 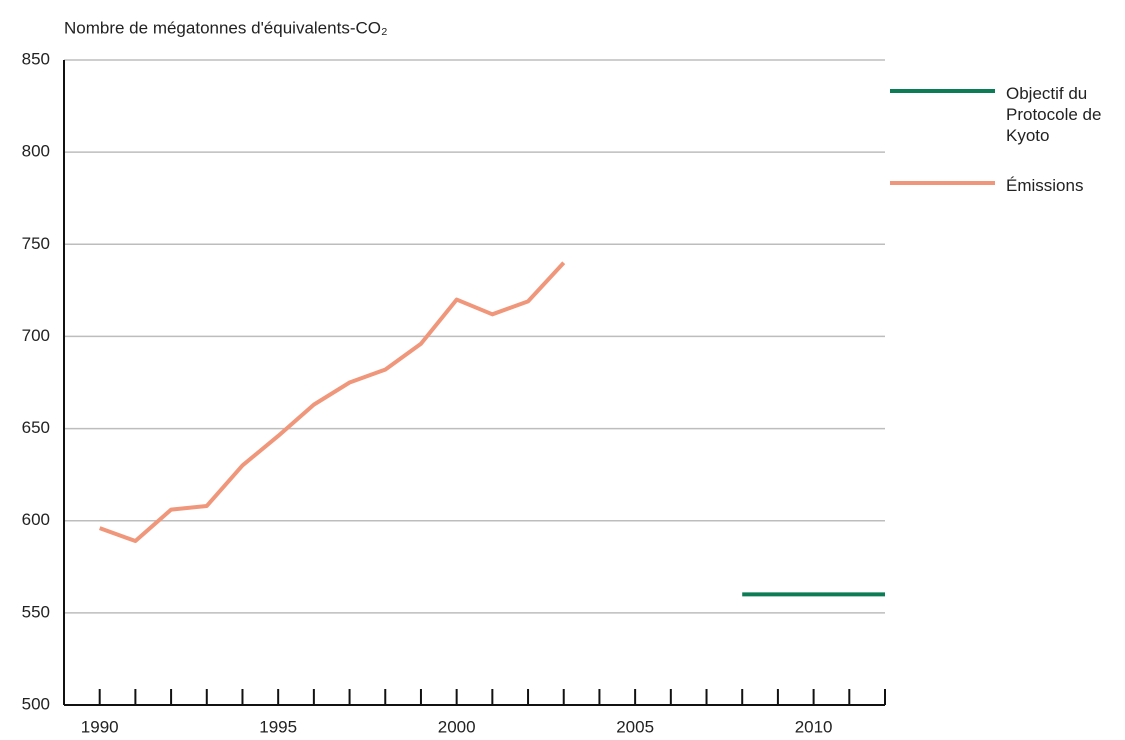 What do you see at coordinates (278, 726) in the screenshot?
I see `x-tick-label: 1995` at bounding box center [278, 726].